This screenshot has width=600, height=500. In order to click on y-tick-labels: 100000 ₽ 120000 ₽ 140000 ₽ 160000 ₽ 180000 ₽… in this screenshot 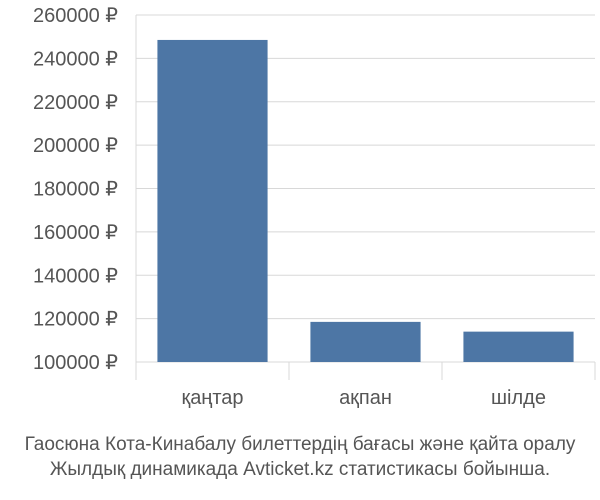, I will do `click(75, 189)`.